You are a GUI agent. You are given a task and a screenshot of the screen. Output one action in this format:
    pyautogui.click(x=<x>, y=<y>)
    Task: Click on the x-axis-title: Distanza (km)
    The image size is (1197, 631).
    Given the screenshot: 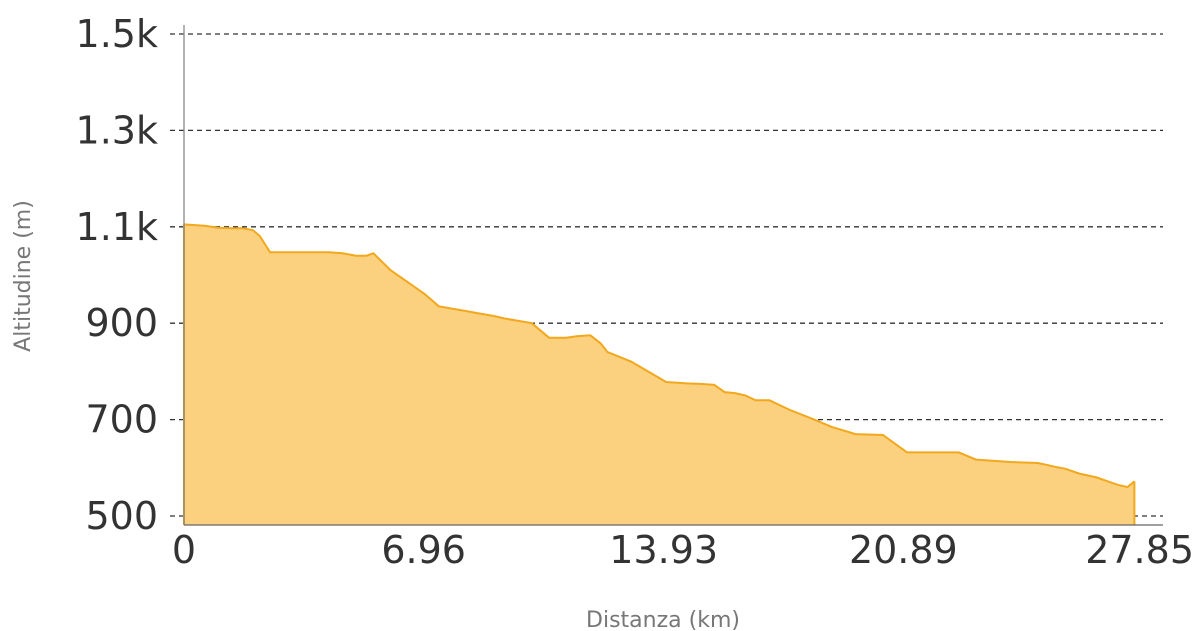 What is the action you would take?
    pyautogui.click(x=663, y=619)
    